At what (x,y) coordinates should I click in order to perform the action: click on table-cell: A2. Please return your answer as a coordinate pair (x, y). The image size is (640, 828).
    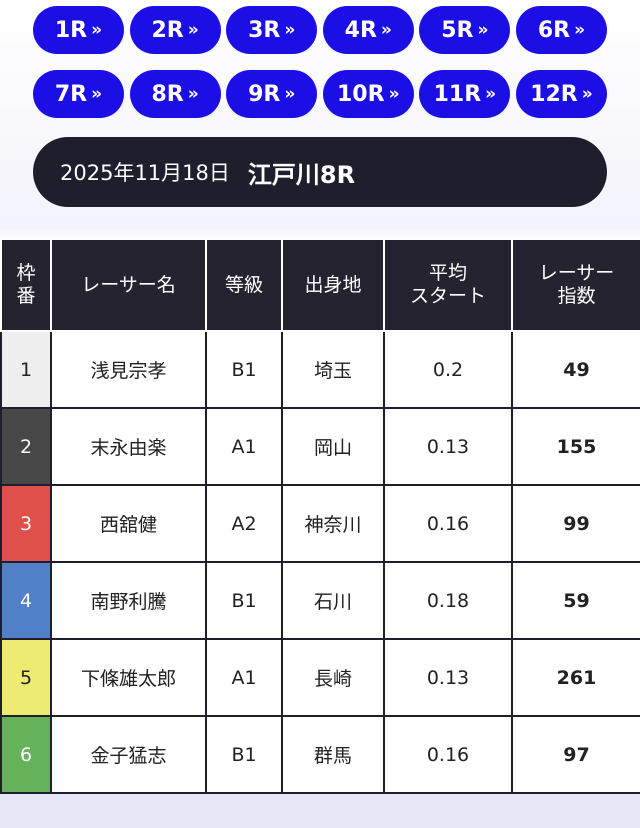
    Looking at the image, I should click on (244, 523).